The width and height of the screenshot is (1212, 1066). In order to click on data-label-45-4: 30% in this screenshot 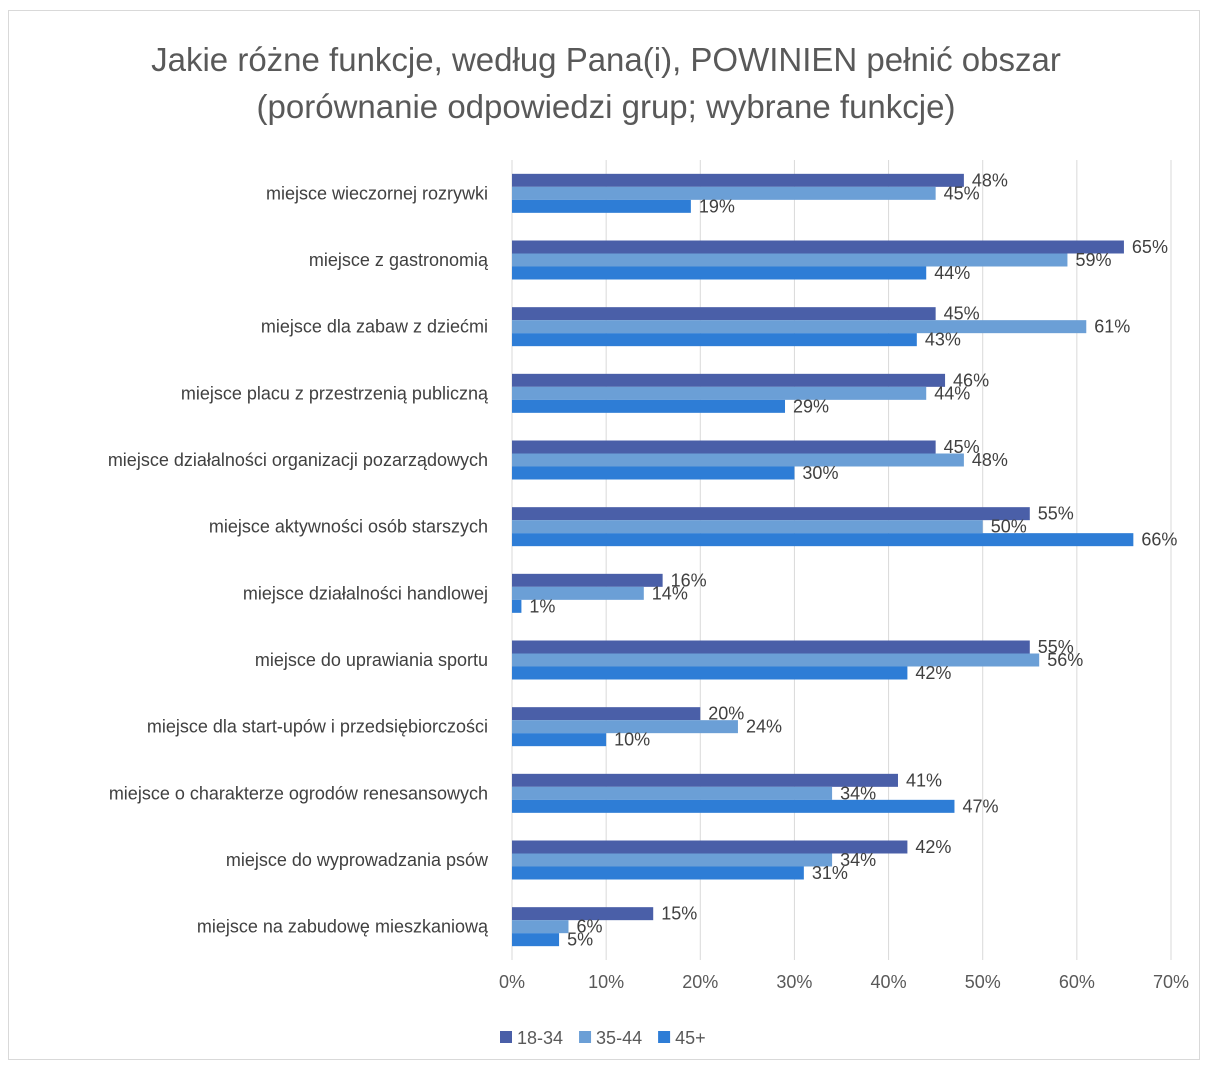, I will do `click(820, 473)`.